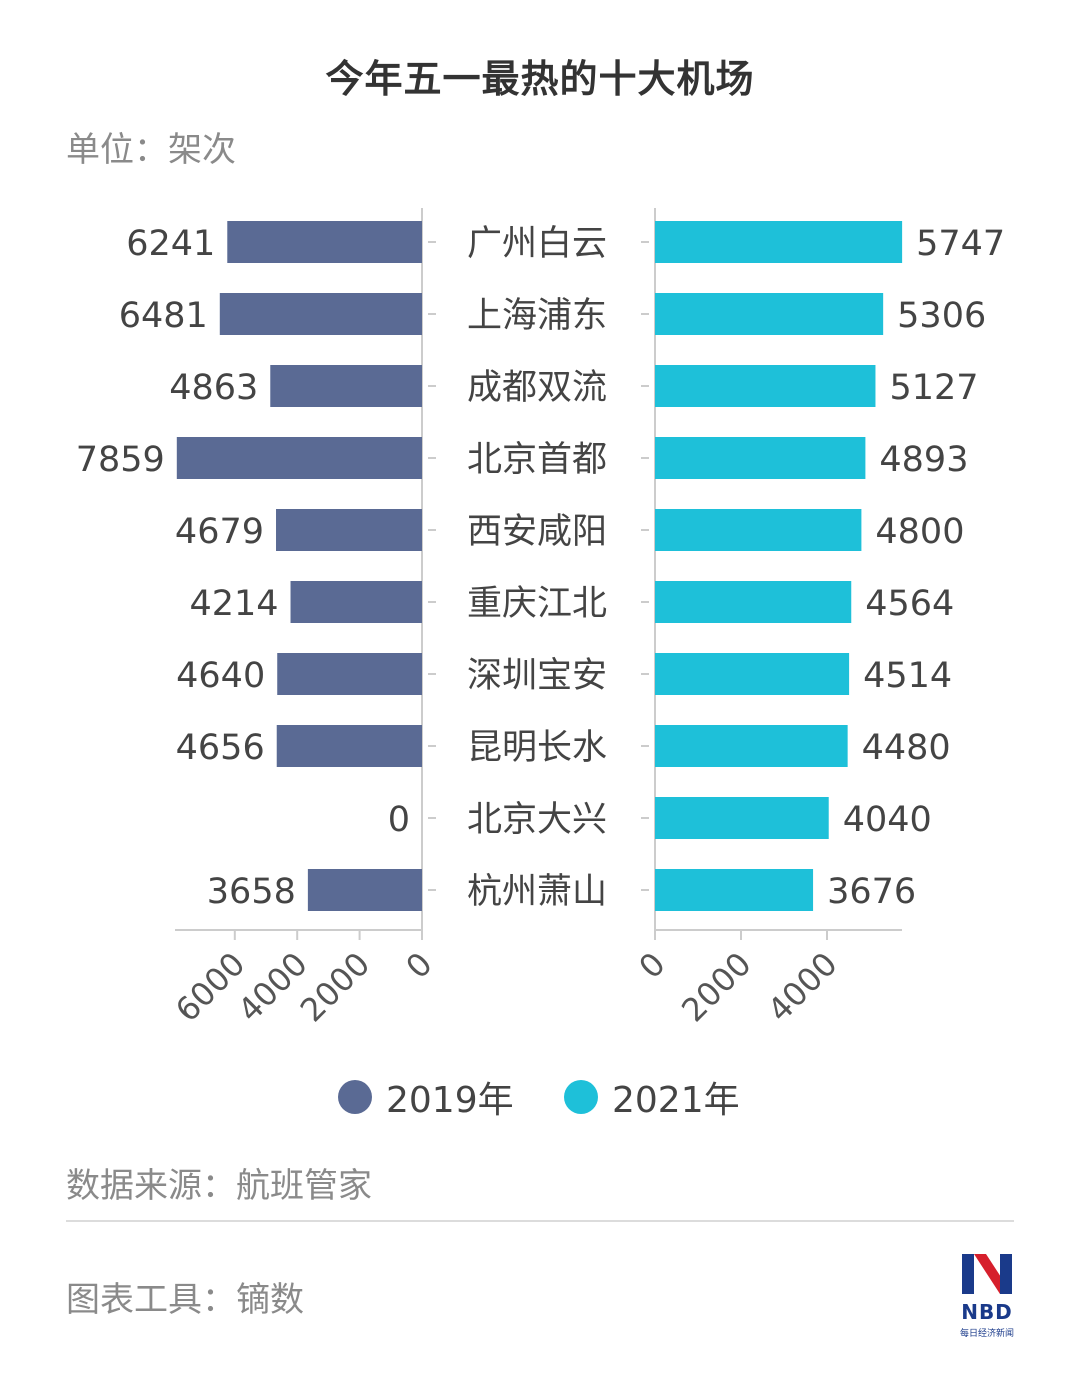 The width and height of the screenshot is (1080, 1377). I want to click on value-label-2021: 4480, so click(906, 748).